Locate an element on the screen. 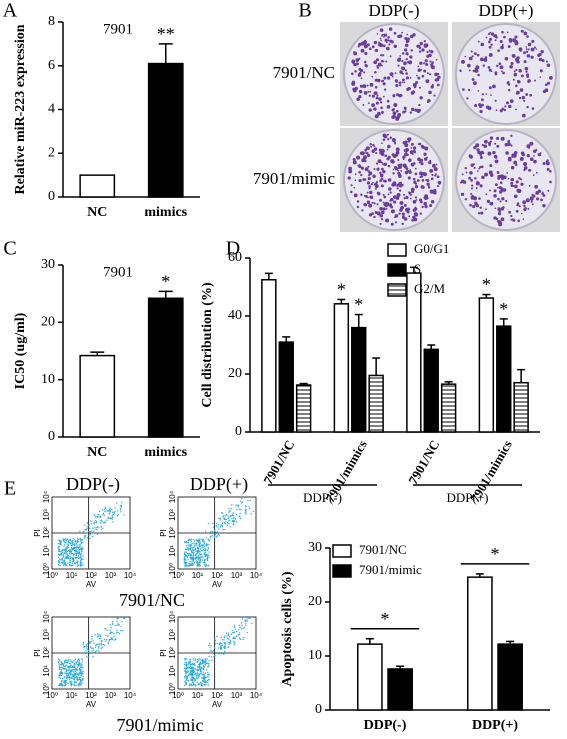 Image resolution: width=567 pixels, height=739 pixels. y-tick-label: 10¹ is located at coordinates (46, 551).